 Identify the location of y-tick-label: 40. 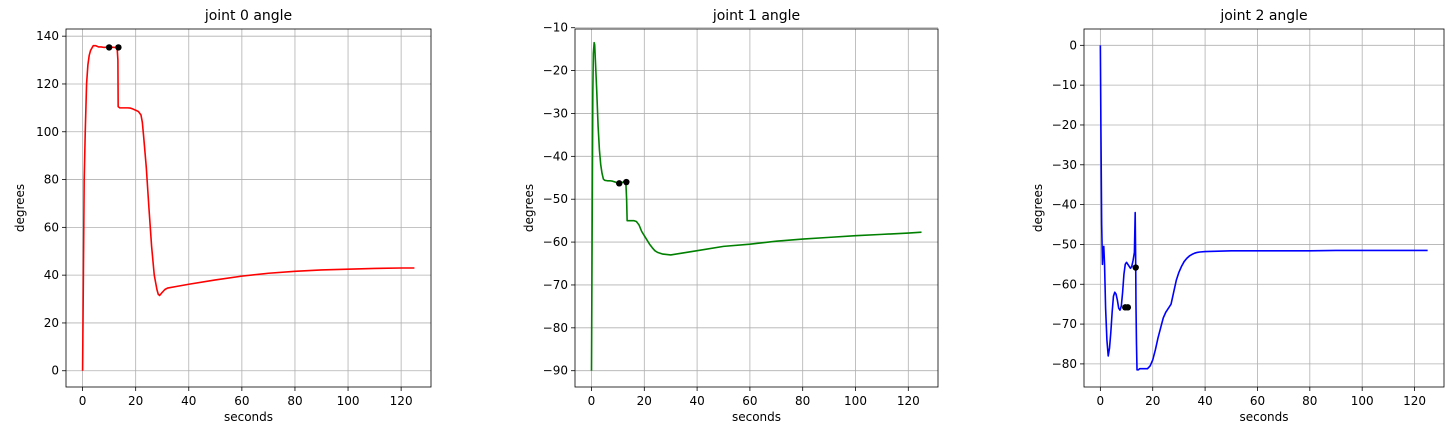
(51, 275).